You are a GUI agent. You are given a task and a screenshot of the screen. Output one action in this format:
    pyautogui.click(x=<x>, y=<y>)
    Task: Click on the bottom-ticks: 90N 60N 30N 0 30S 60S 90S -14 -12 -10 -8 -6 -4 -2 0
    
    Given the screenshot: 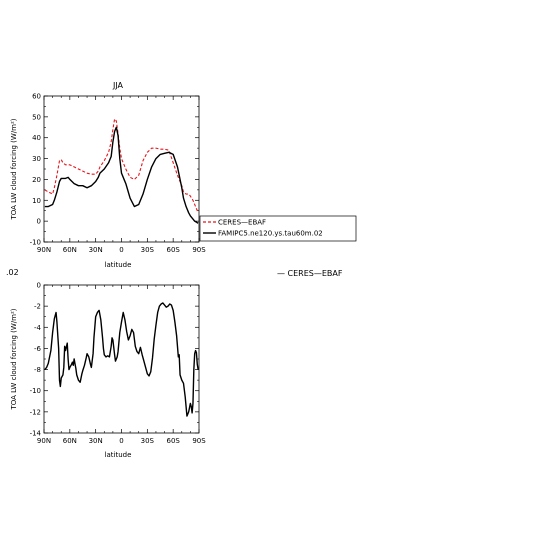 What is the action you would take?
    pyautogui.click(x=118, y=364)
    